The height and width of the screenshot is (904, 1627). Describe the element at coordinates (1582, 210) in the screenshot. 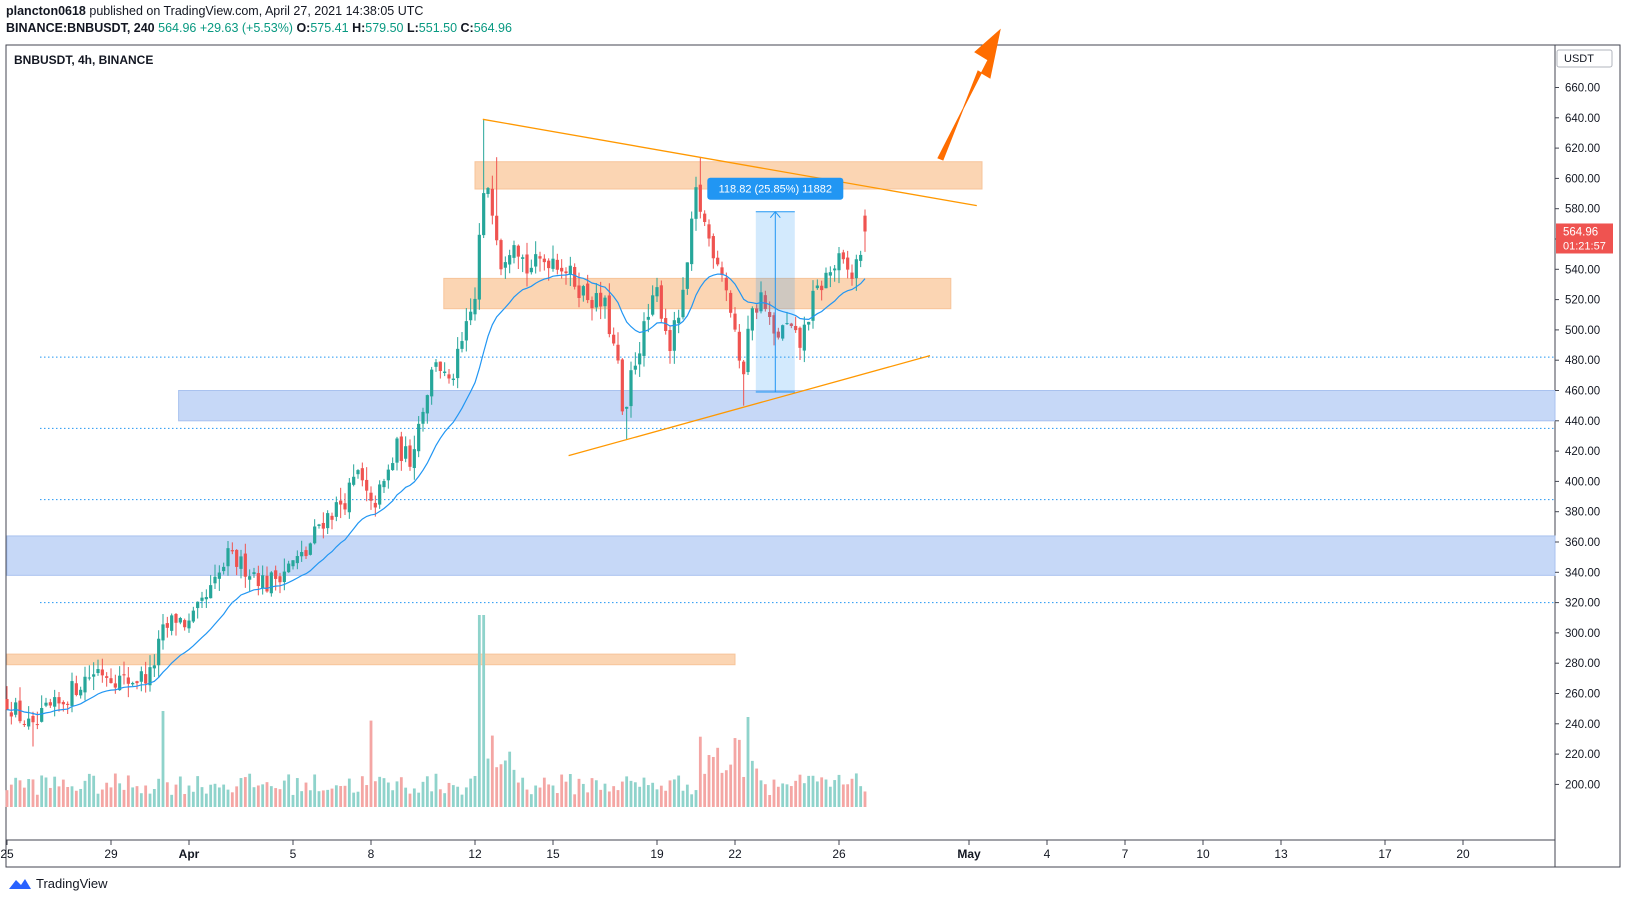

I see `y-tick-label: 580.00` at that location.